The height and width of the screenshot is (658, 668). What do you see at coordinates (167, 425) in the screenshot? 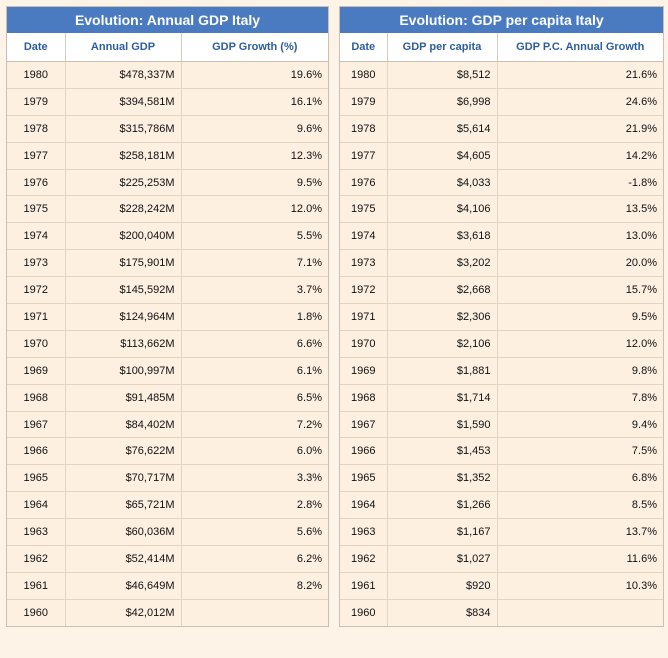
I see `table-row: 1967 $84,402M 7.2%` at bounding box center [167, 425].